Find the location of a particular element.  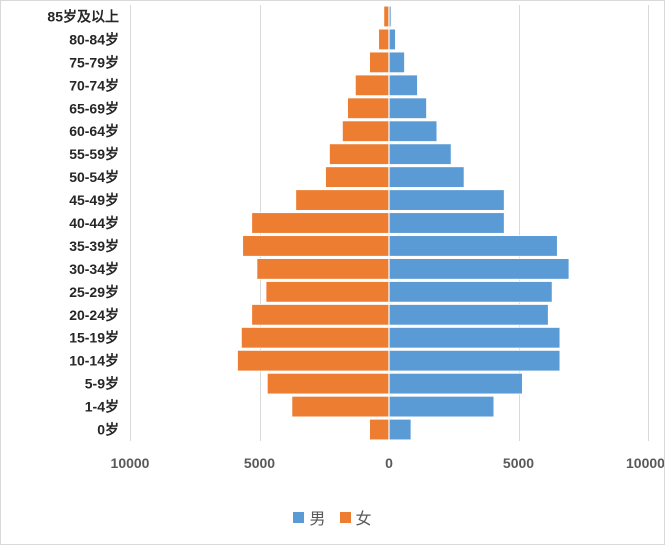

category-label-13: 20-24岁 is located at coordinates (94, 315).